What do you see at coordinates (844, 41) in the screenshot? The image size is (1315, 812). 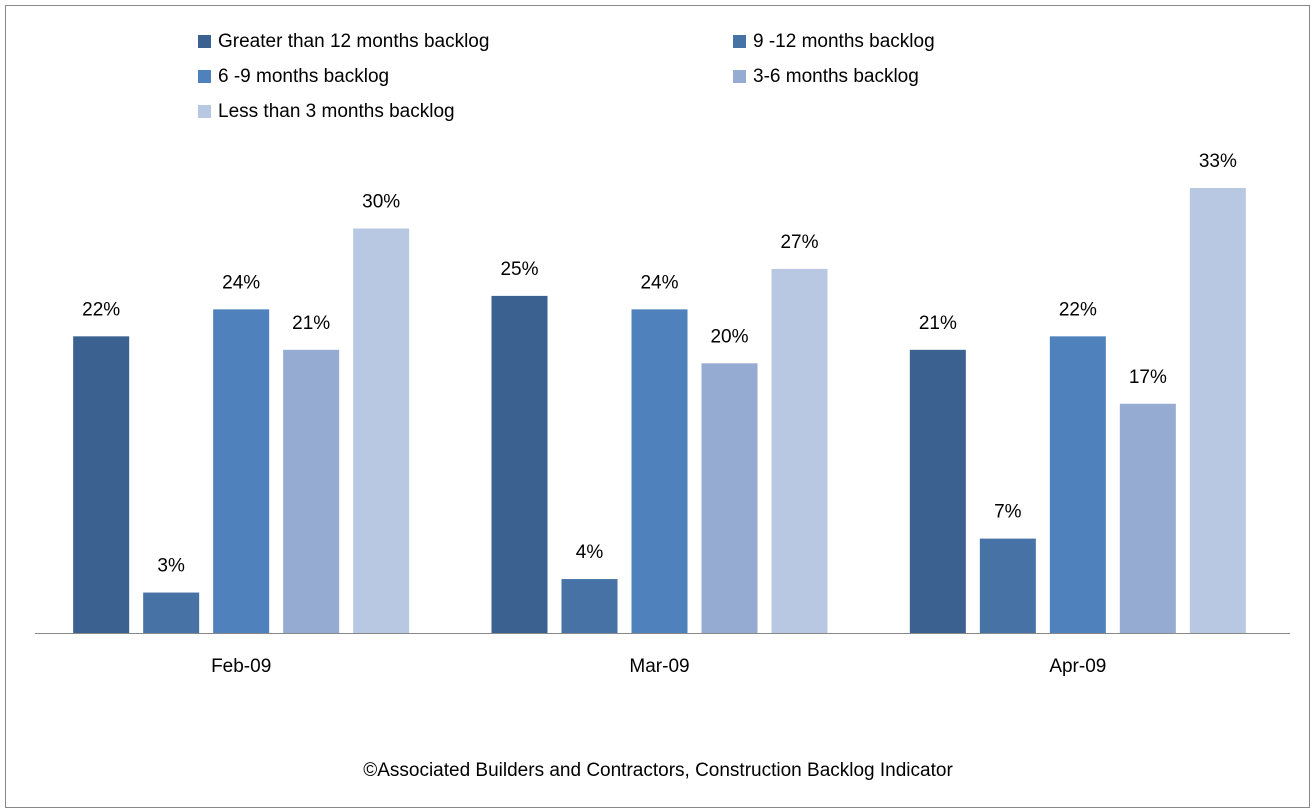 I see `legend-label: 9 -12 months backlog` at bounding box center [844, 41].